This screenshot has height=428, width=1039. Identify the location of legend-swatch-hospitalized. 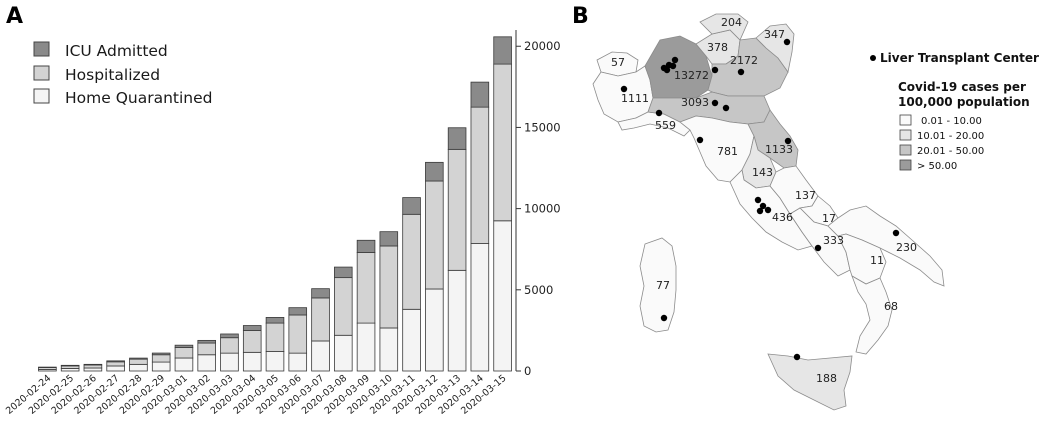
(41, 73).